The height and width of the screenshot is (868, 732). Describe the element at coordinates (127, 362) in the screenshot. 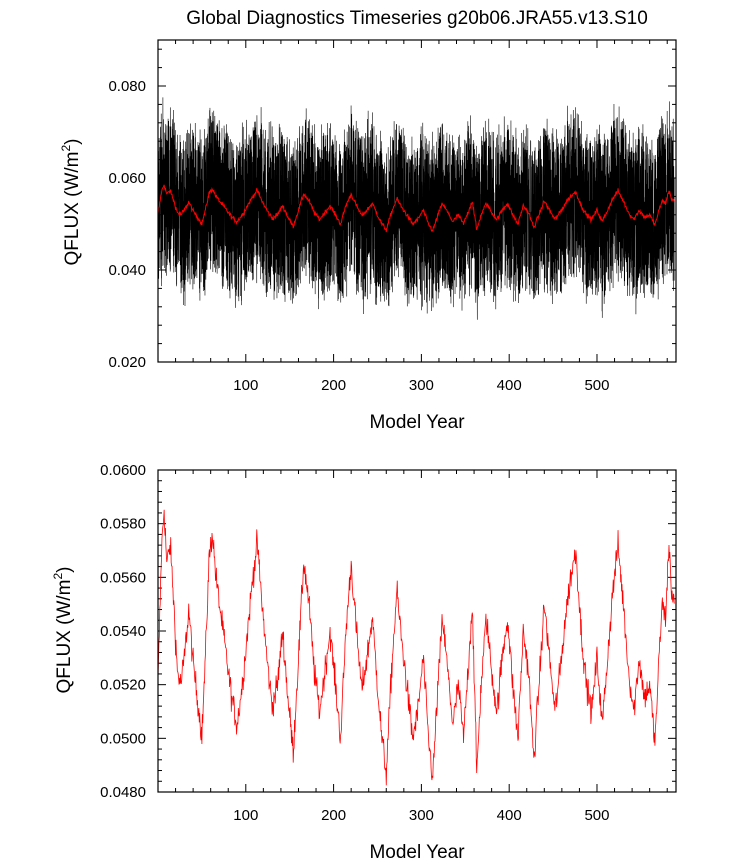

I see `y-tick-label: 0.020` at that location.